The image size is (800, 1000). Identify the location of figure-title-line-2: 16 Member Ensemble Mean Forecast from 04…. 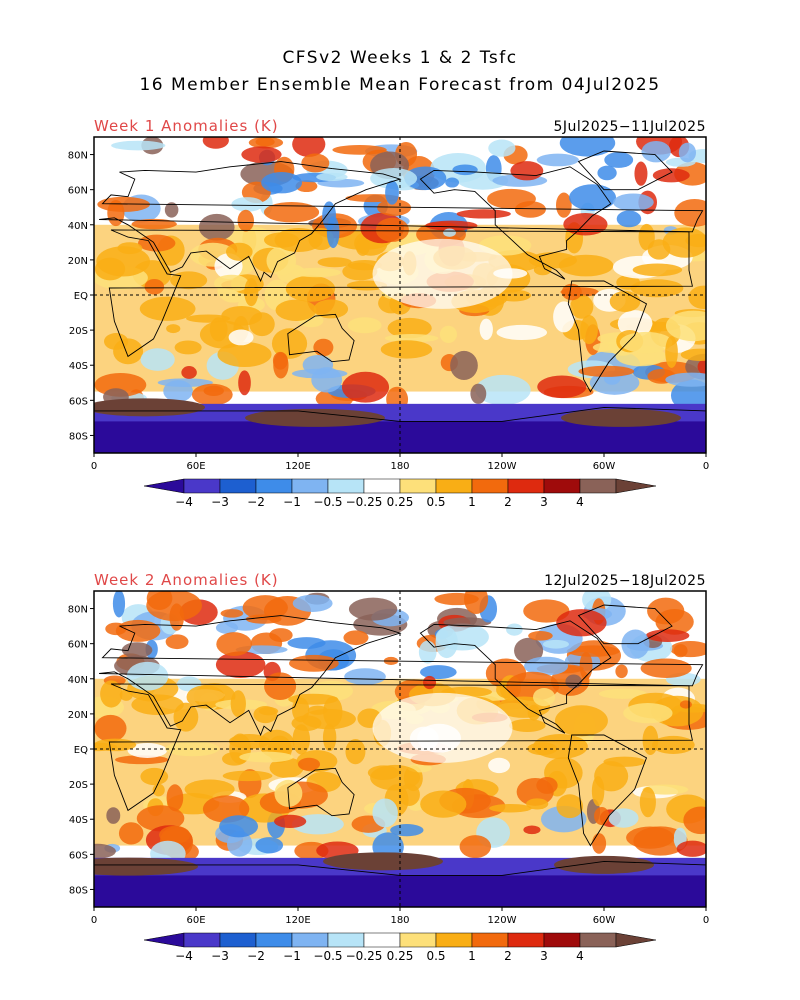
(400, 85).